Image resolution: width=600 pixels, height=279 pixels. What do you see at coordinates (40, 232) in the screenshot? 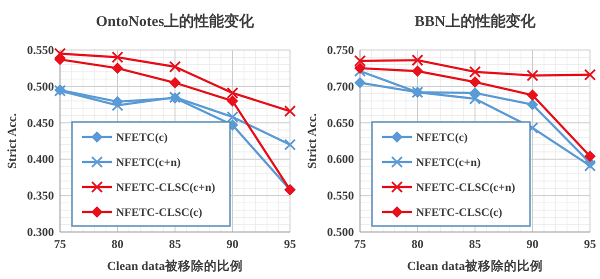
I see `y-tick-label: 0.300` at bounding box center [40, 232].